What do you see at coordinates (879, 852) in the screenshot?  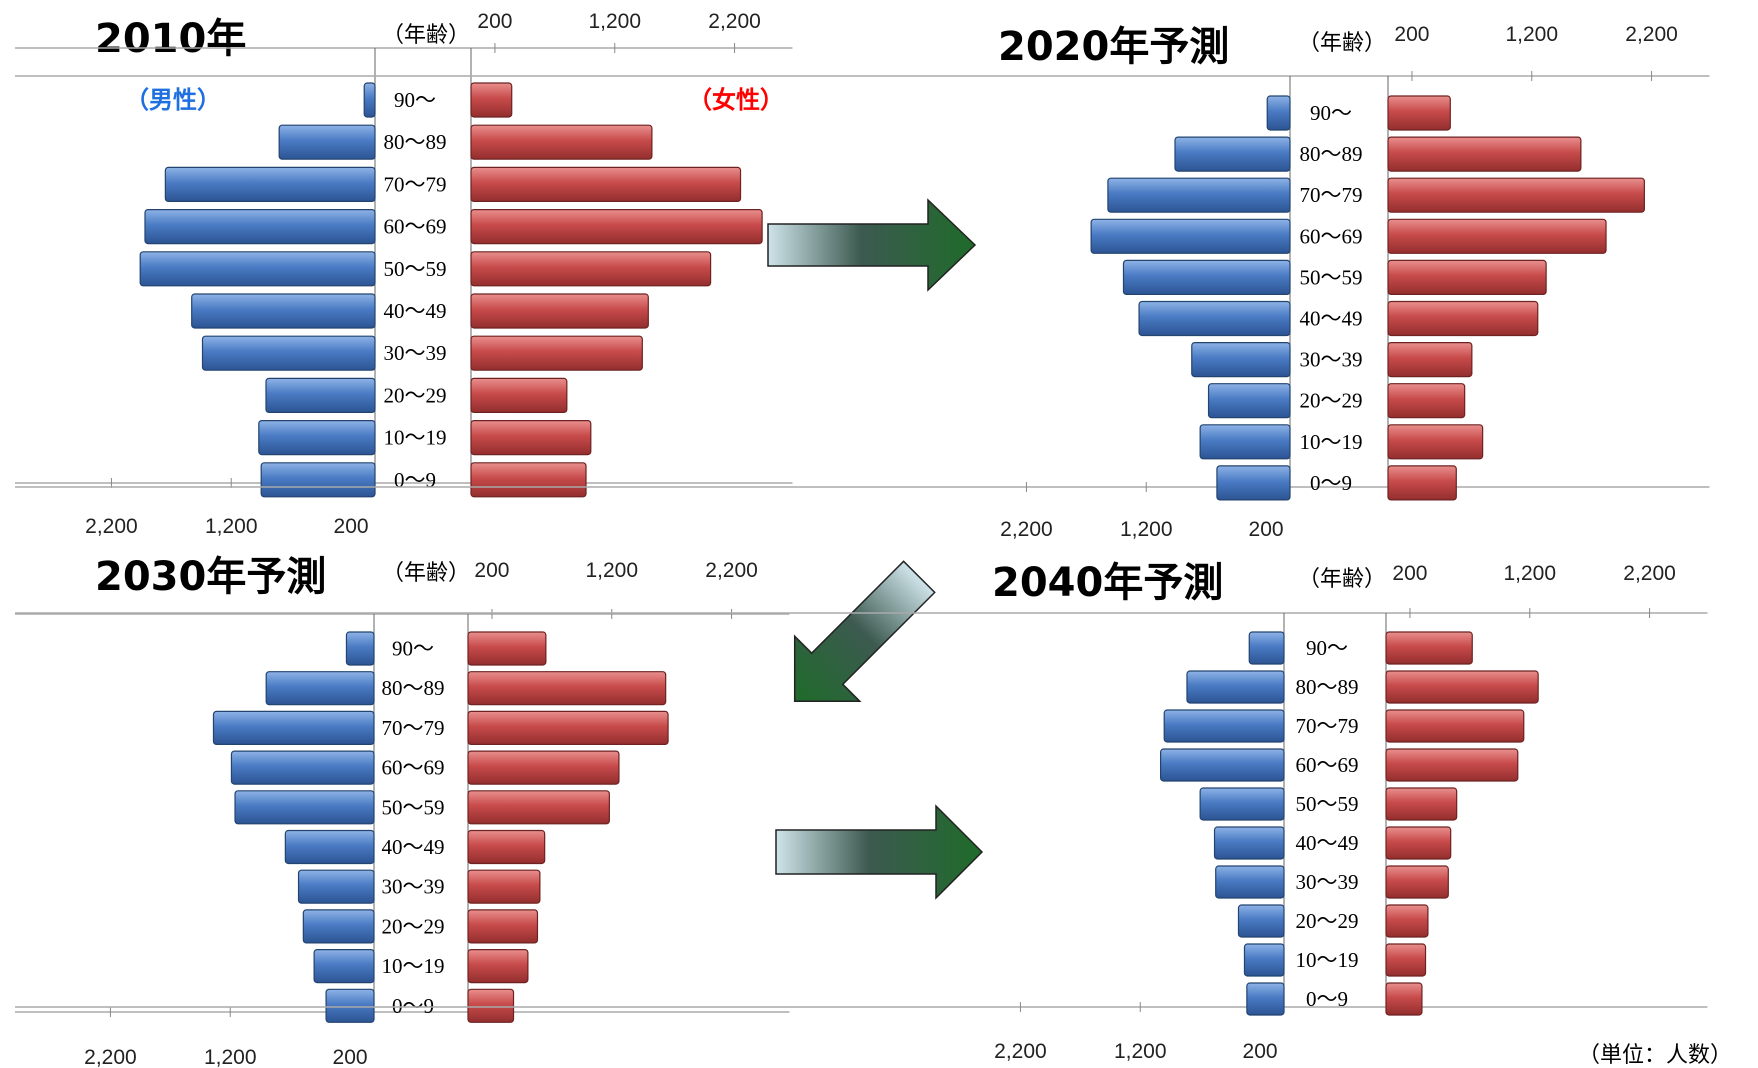 I see `arrow-right-bottom` at bounding box center [879, 852].